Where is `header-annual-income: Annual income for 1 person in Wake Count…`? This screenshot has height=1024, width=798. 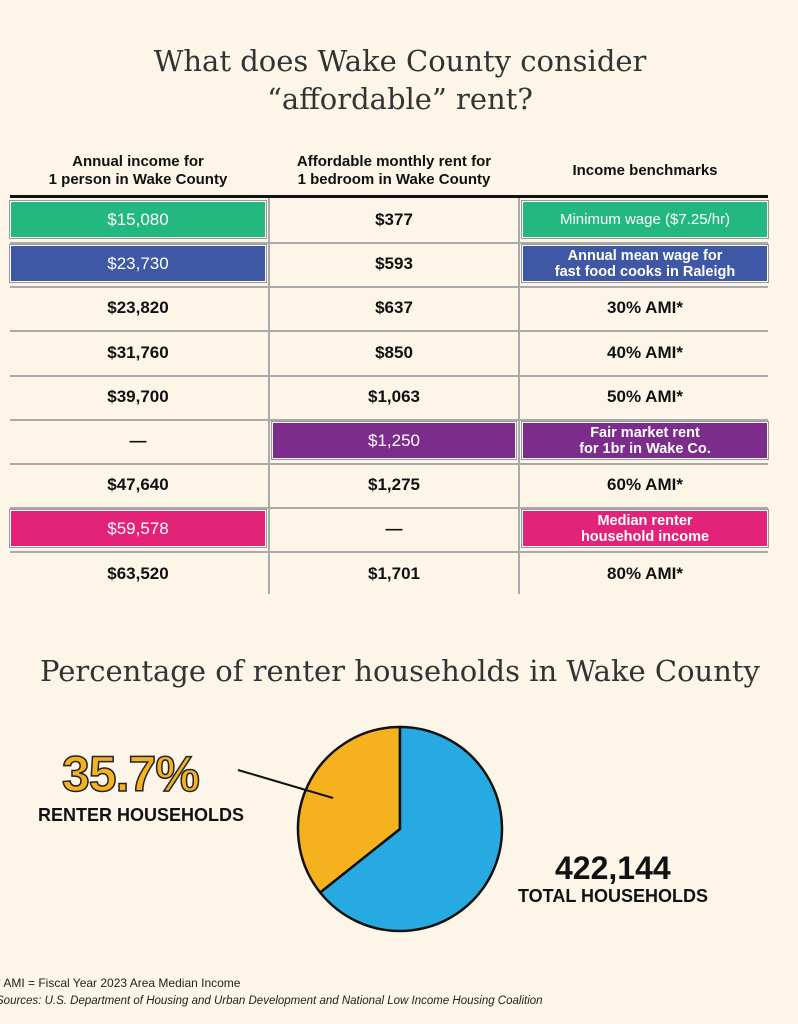
header-annual-income: Annual income for 1 person in Wake Count… is located at coordinates (138, 170).